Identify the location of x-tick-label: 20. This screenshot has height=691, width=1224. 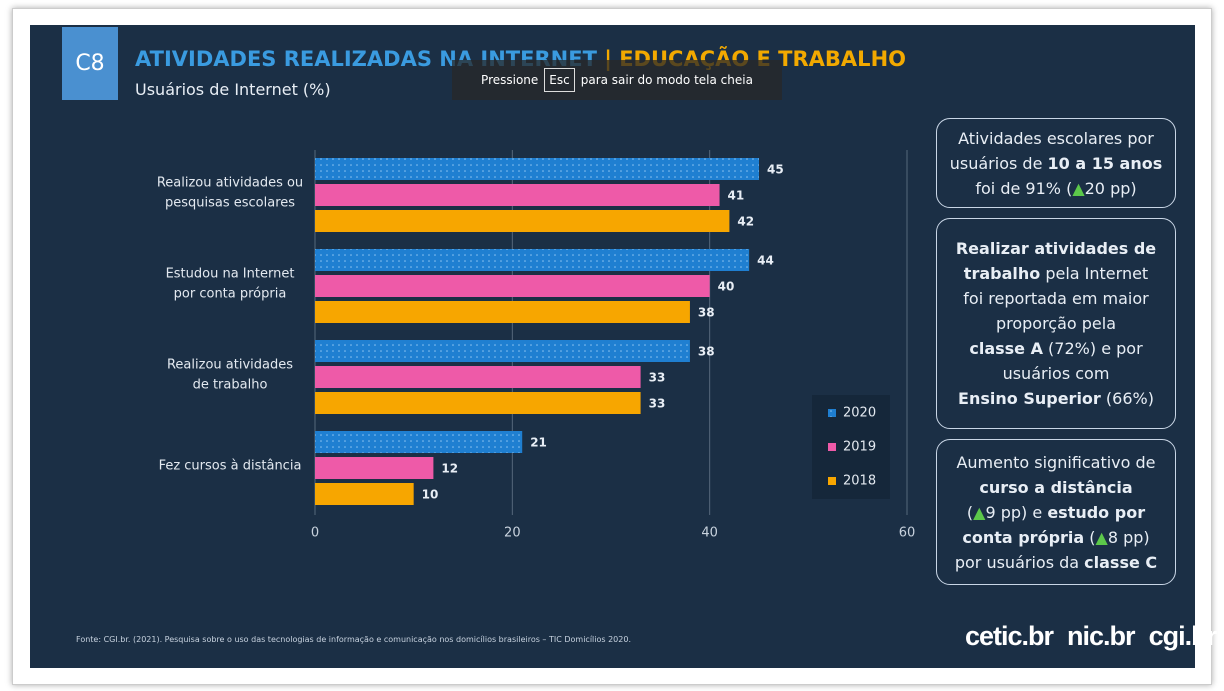
(512, 533).